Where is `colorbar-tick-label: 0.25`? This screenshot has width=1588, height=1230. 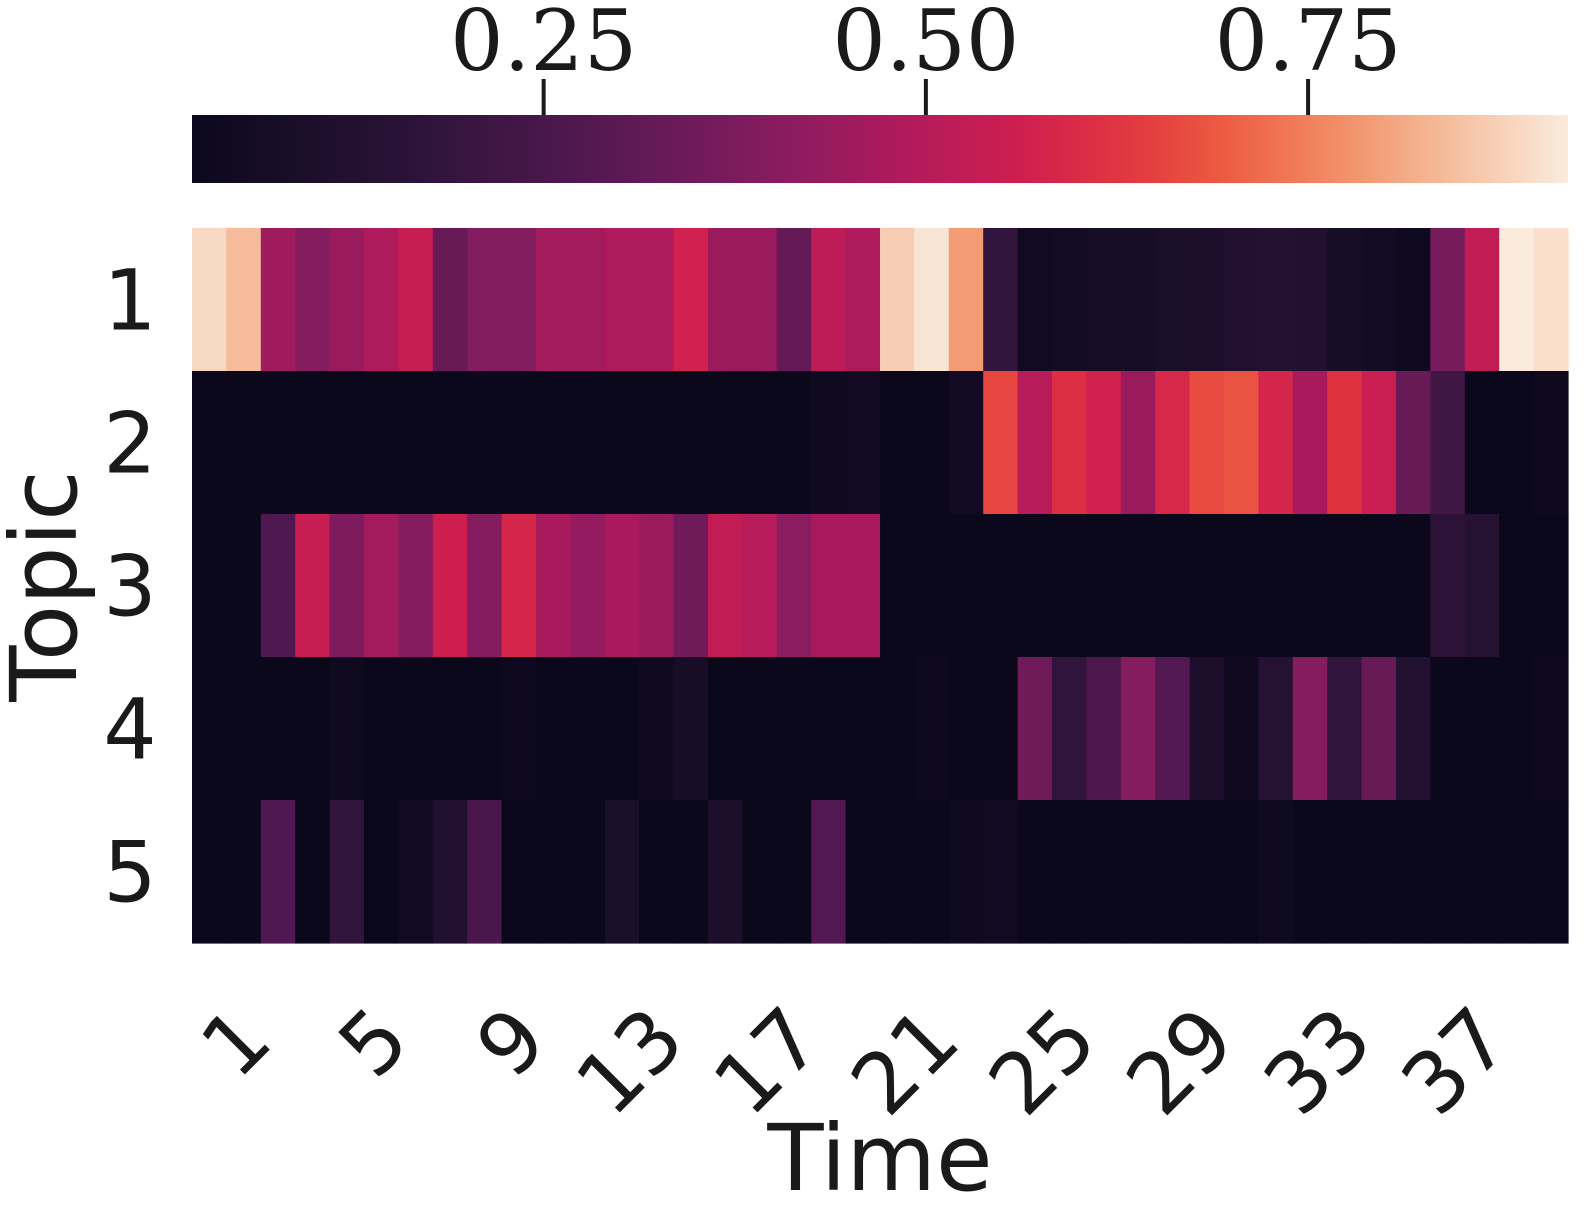
colorbar-tick-label: 0.25 is located at coordinates (543, 45).